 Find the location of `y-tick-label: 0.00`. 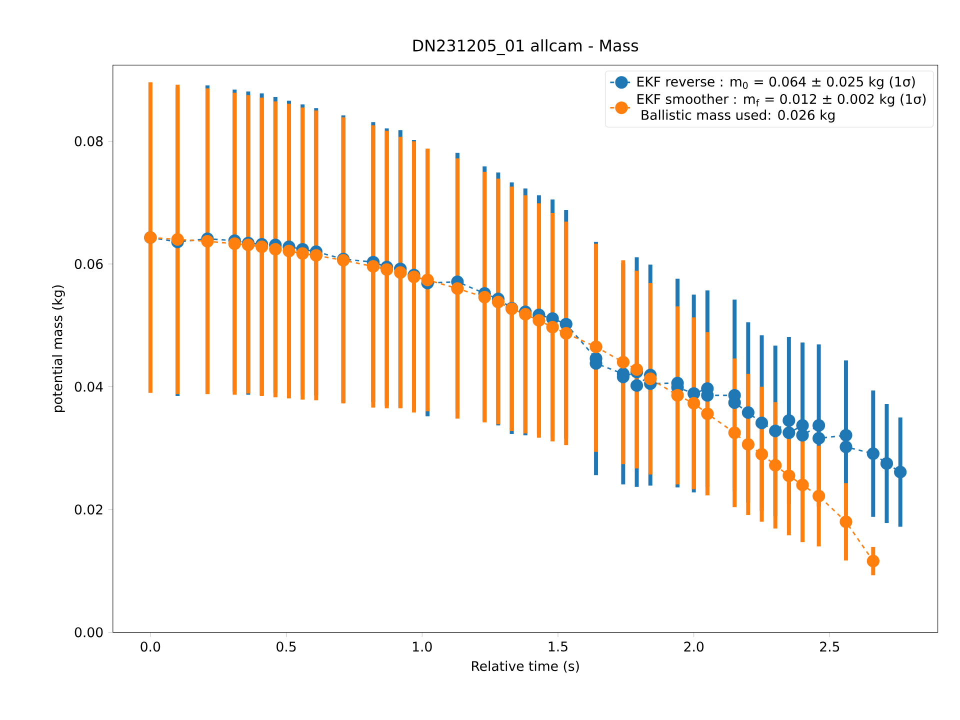

y-tick-label: 0.00 is located at coordinates (88, 632).